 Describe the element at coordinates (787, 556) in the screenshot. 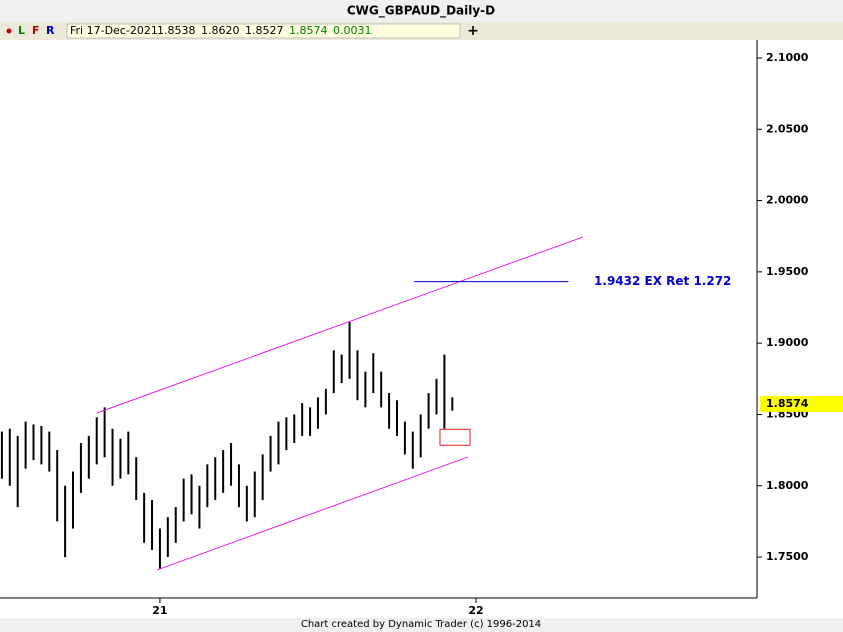

I see `y-tick-label: 1.7500` at that location.